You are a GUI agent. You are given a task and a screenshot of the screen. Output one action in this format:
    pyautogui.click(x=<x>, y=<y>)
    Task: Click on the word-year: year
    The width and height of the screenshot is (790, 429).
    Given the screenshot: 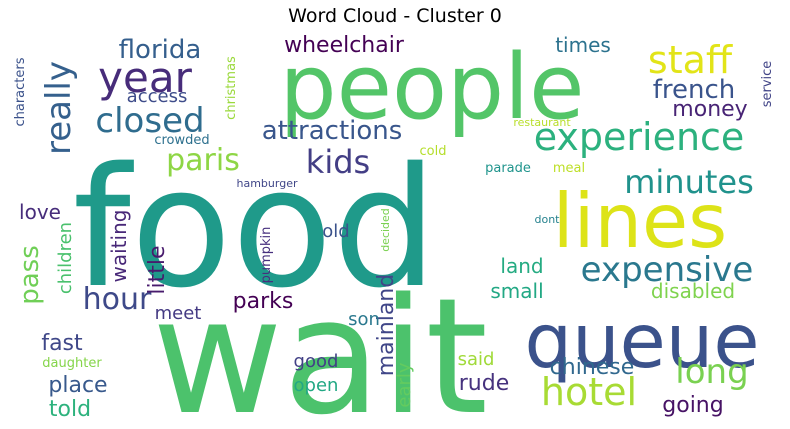 What is the action you would take?
    pyautogui.click(x=145, y=77)
    